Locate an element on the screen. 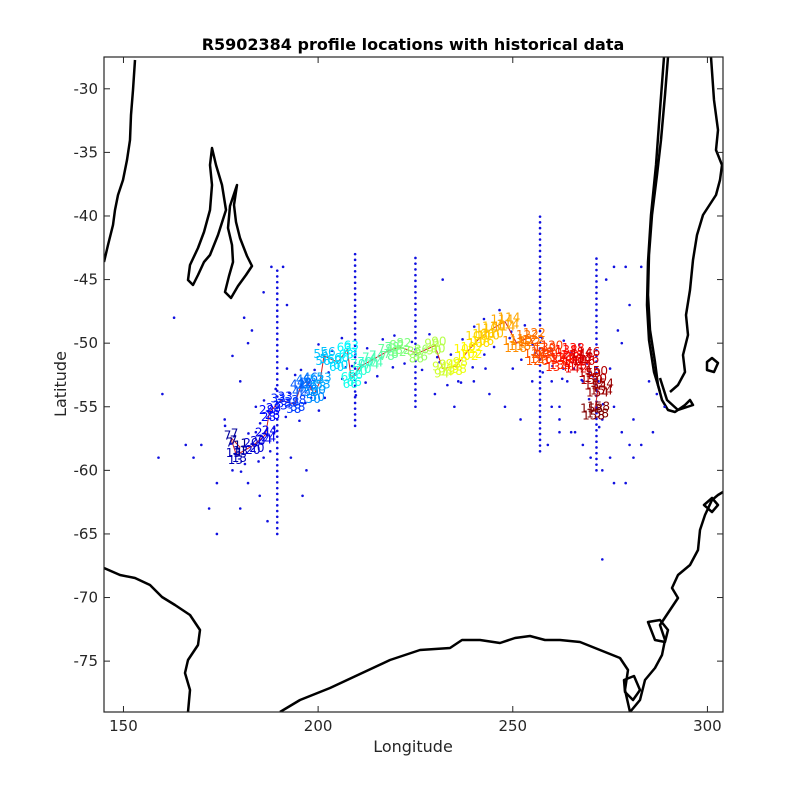 The image size is (800, 800). profile-label: 154 is located at coordinates (602, 384).